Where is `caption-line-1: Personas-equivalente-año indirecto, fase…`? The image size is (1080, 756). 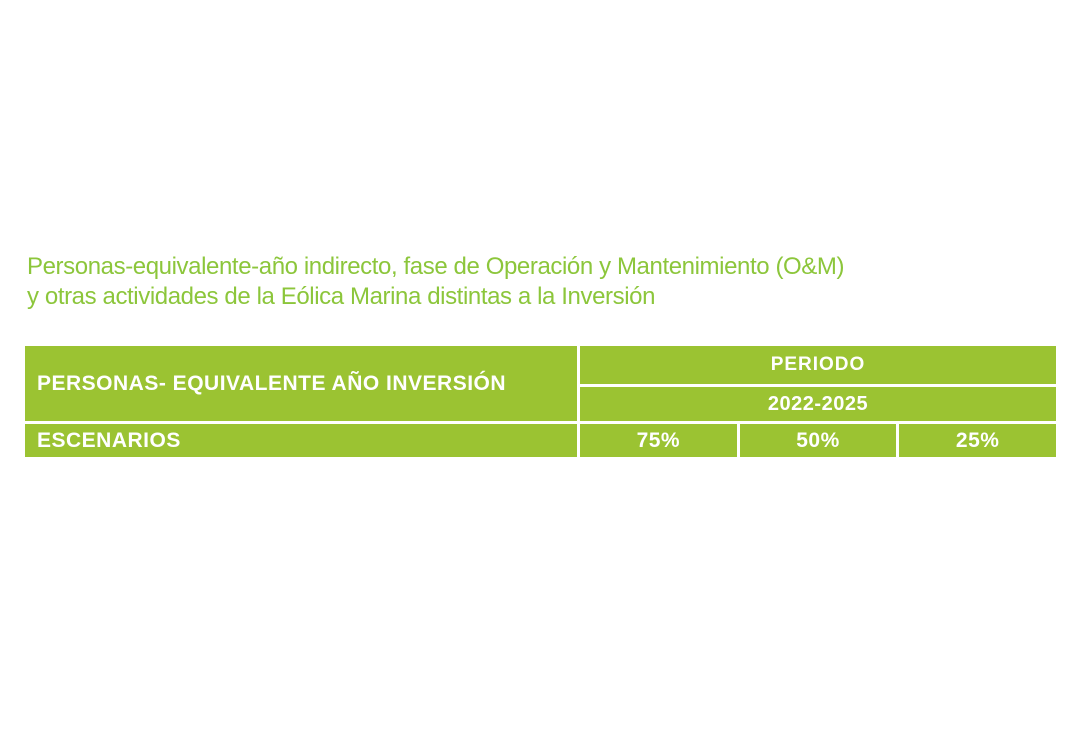 caption-line-1: Personas-equivalente-año indirecto, fase… is located at coordinates (436, 266).